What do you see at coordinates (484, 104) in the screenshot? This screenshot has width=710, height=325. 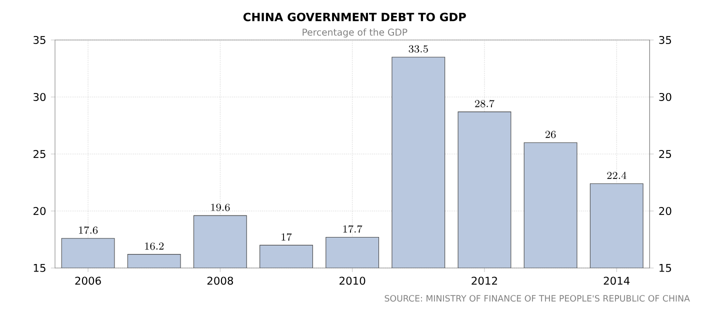 I see `data-label: 28.7` at bounding box center [484, 104].